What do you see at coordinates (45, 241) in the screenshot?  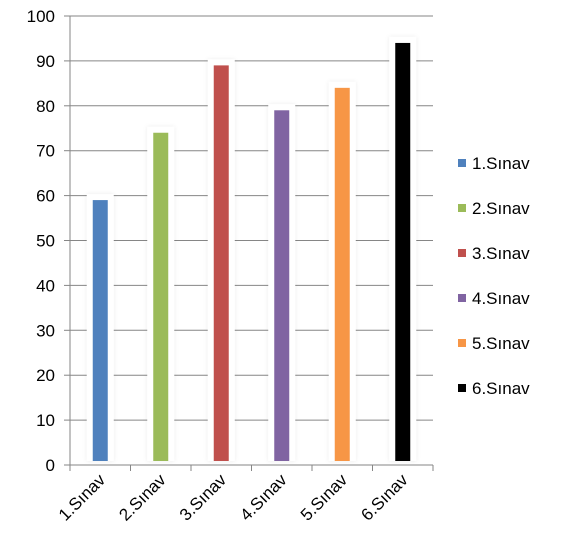 I see `y-tick-label: 50` at bounding box center [45, 241].